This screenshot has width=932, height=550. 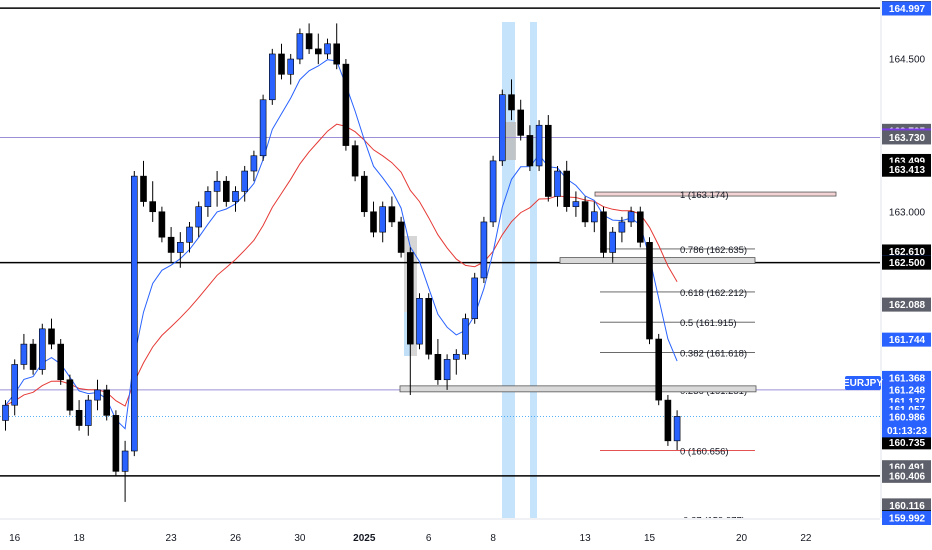 I want to click on fib-level-label: 0.5 (161.915), so click(x=708, y=323).